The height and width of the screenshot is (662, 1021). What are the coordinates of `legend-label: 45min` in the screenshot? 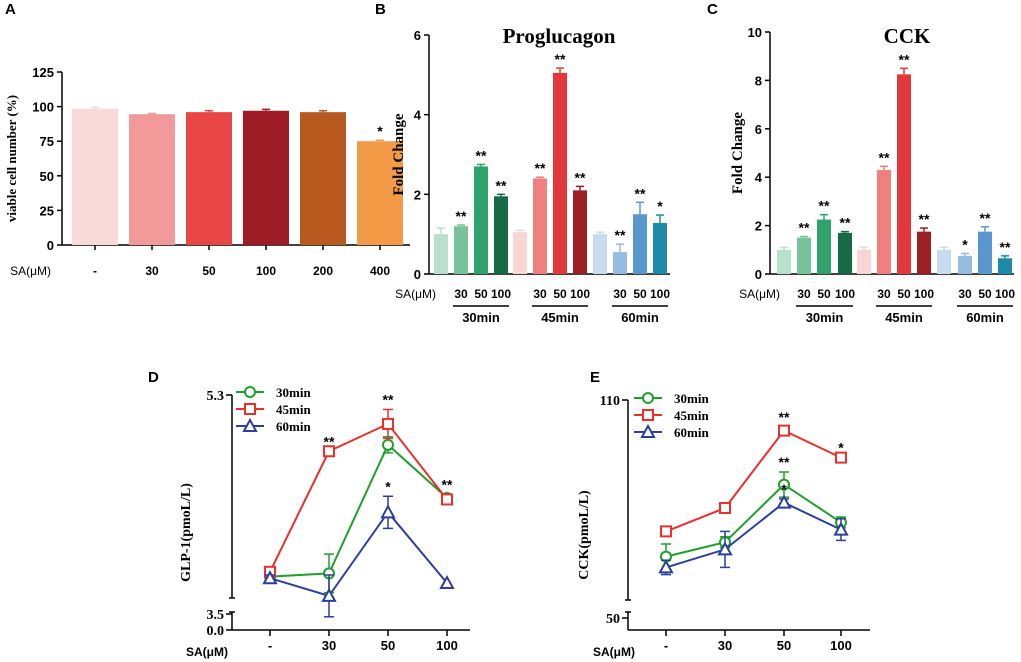 It's located at (293, 409).